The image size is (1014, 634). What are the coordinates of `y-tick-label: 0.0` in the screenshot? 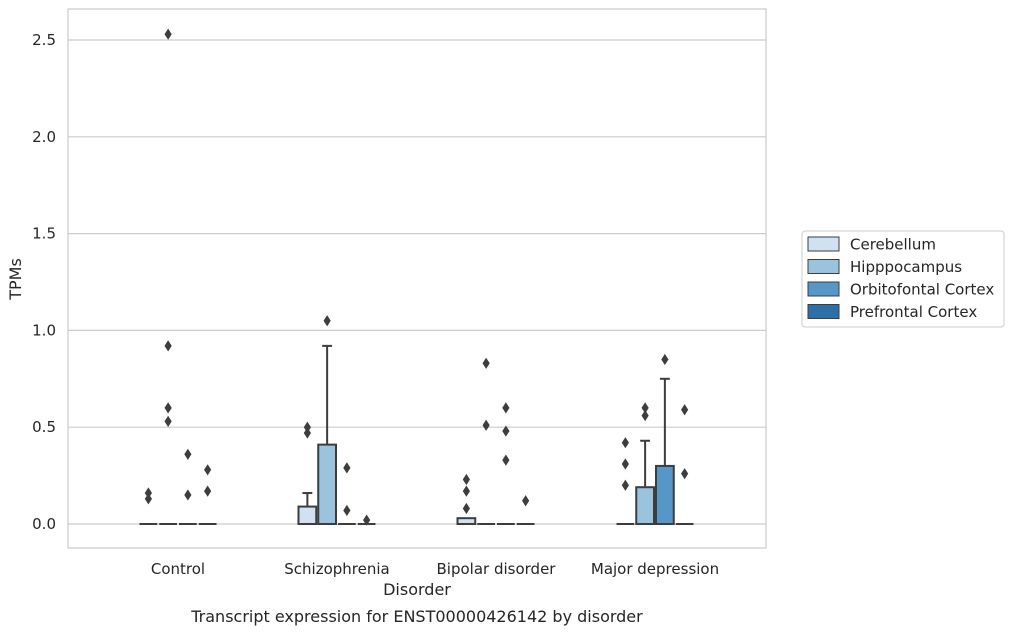 It's located at (44, 524).